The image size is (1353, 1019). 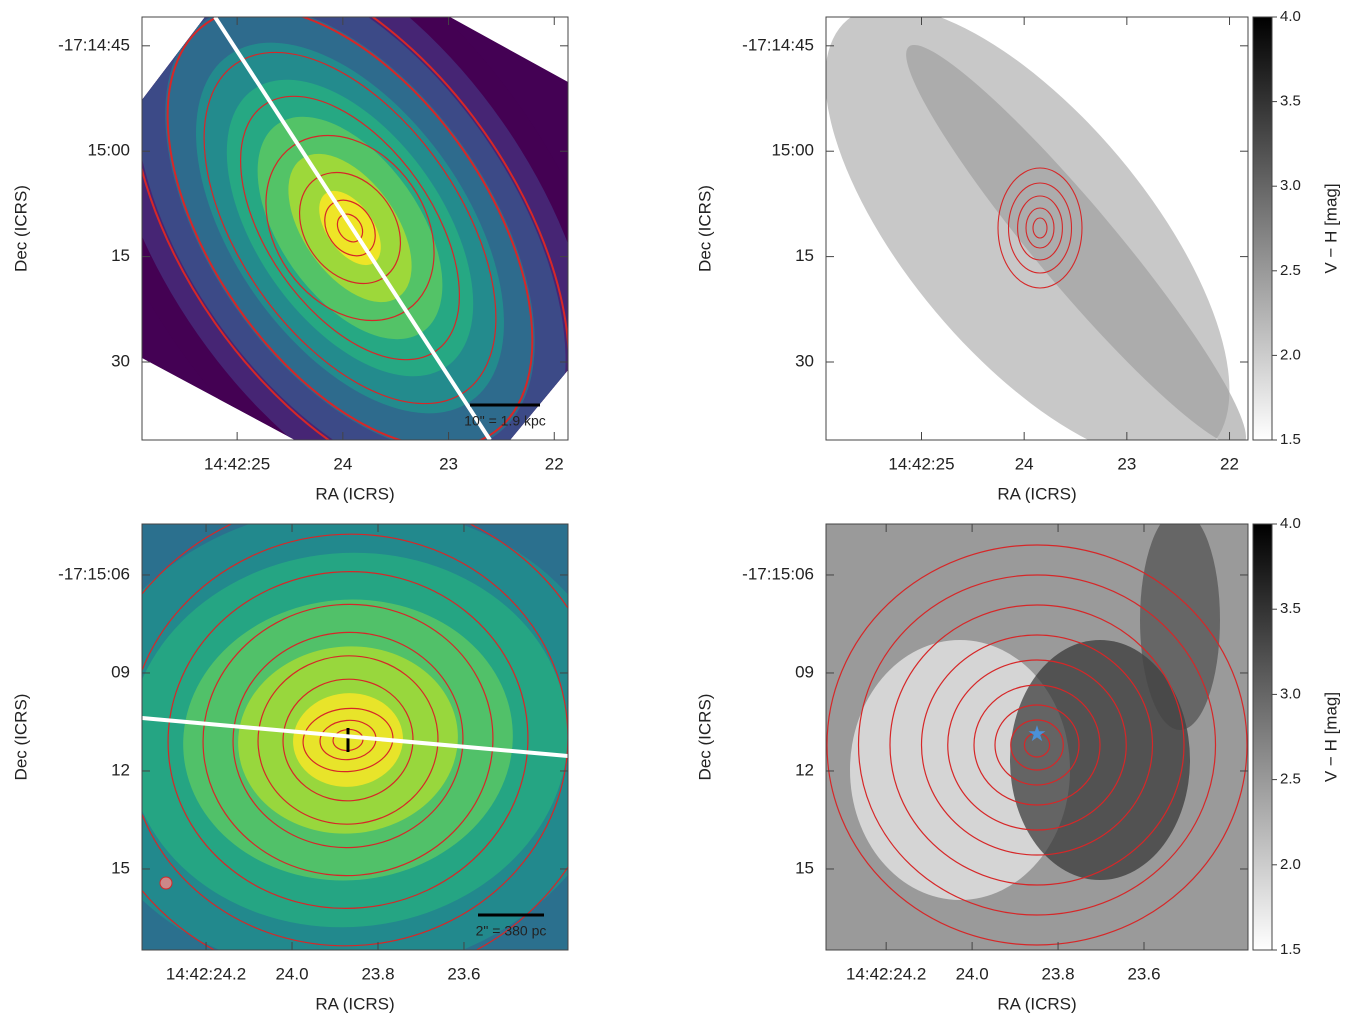 What do you see at coordinates (166, 883) in the screenshot?
I see `star` at bounding box center [166, 883].